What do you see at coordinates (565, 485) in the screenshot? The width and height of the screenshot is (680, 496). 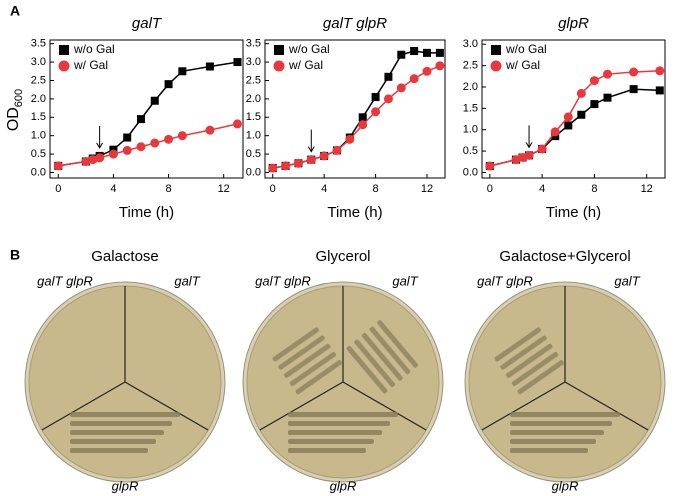 I see `plate-label: glpR` at bounding box center [565, 485].